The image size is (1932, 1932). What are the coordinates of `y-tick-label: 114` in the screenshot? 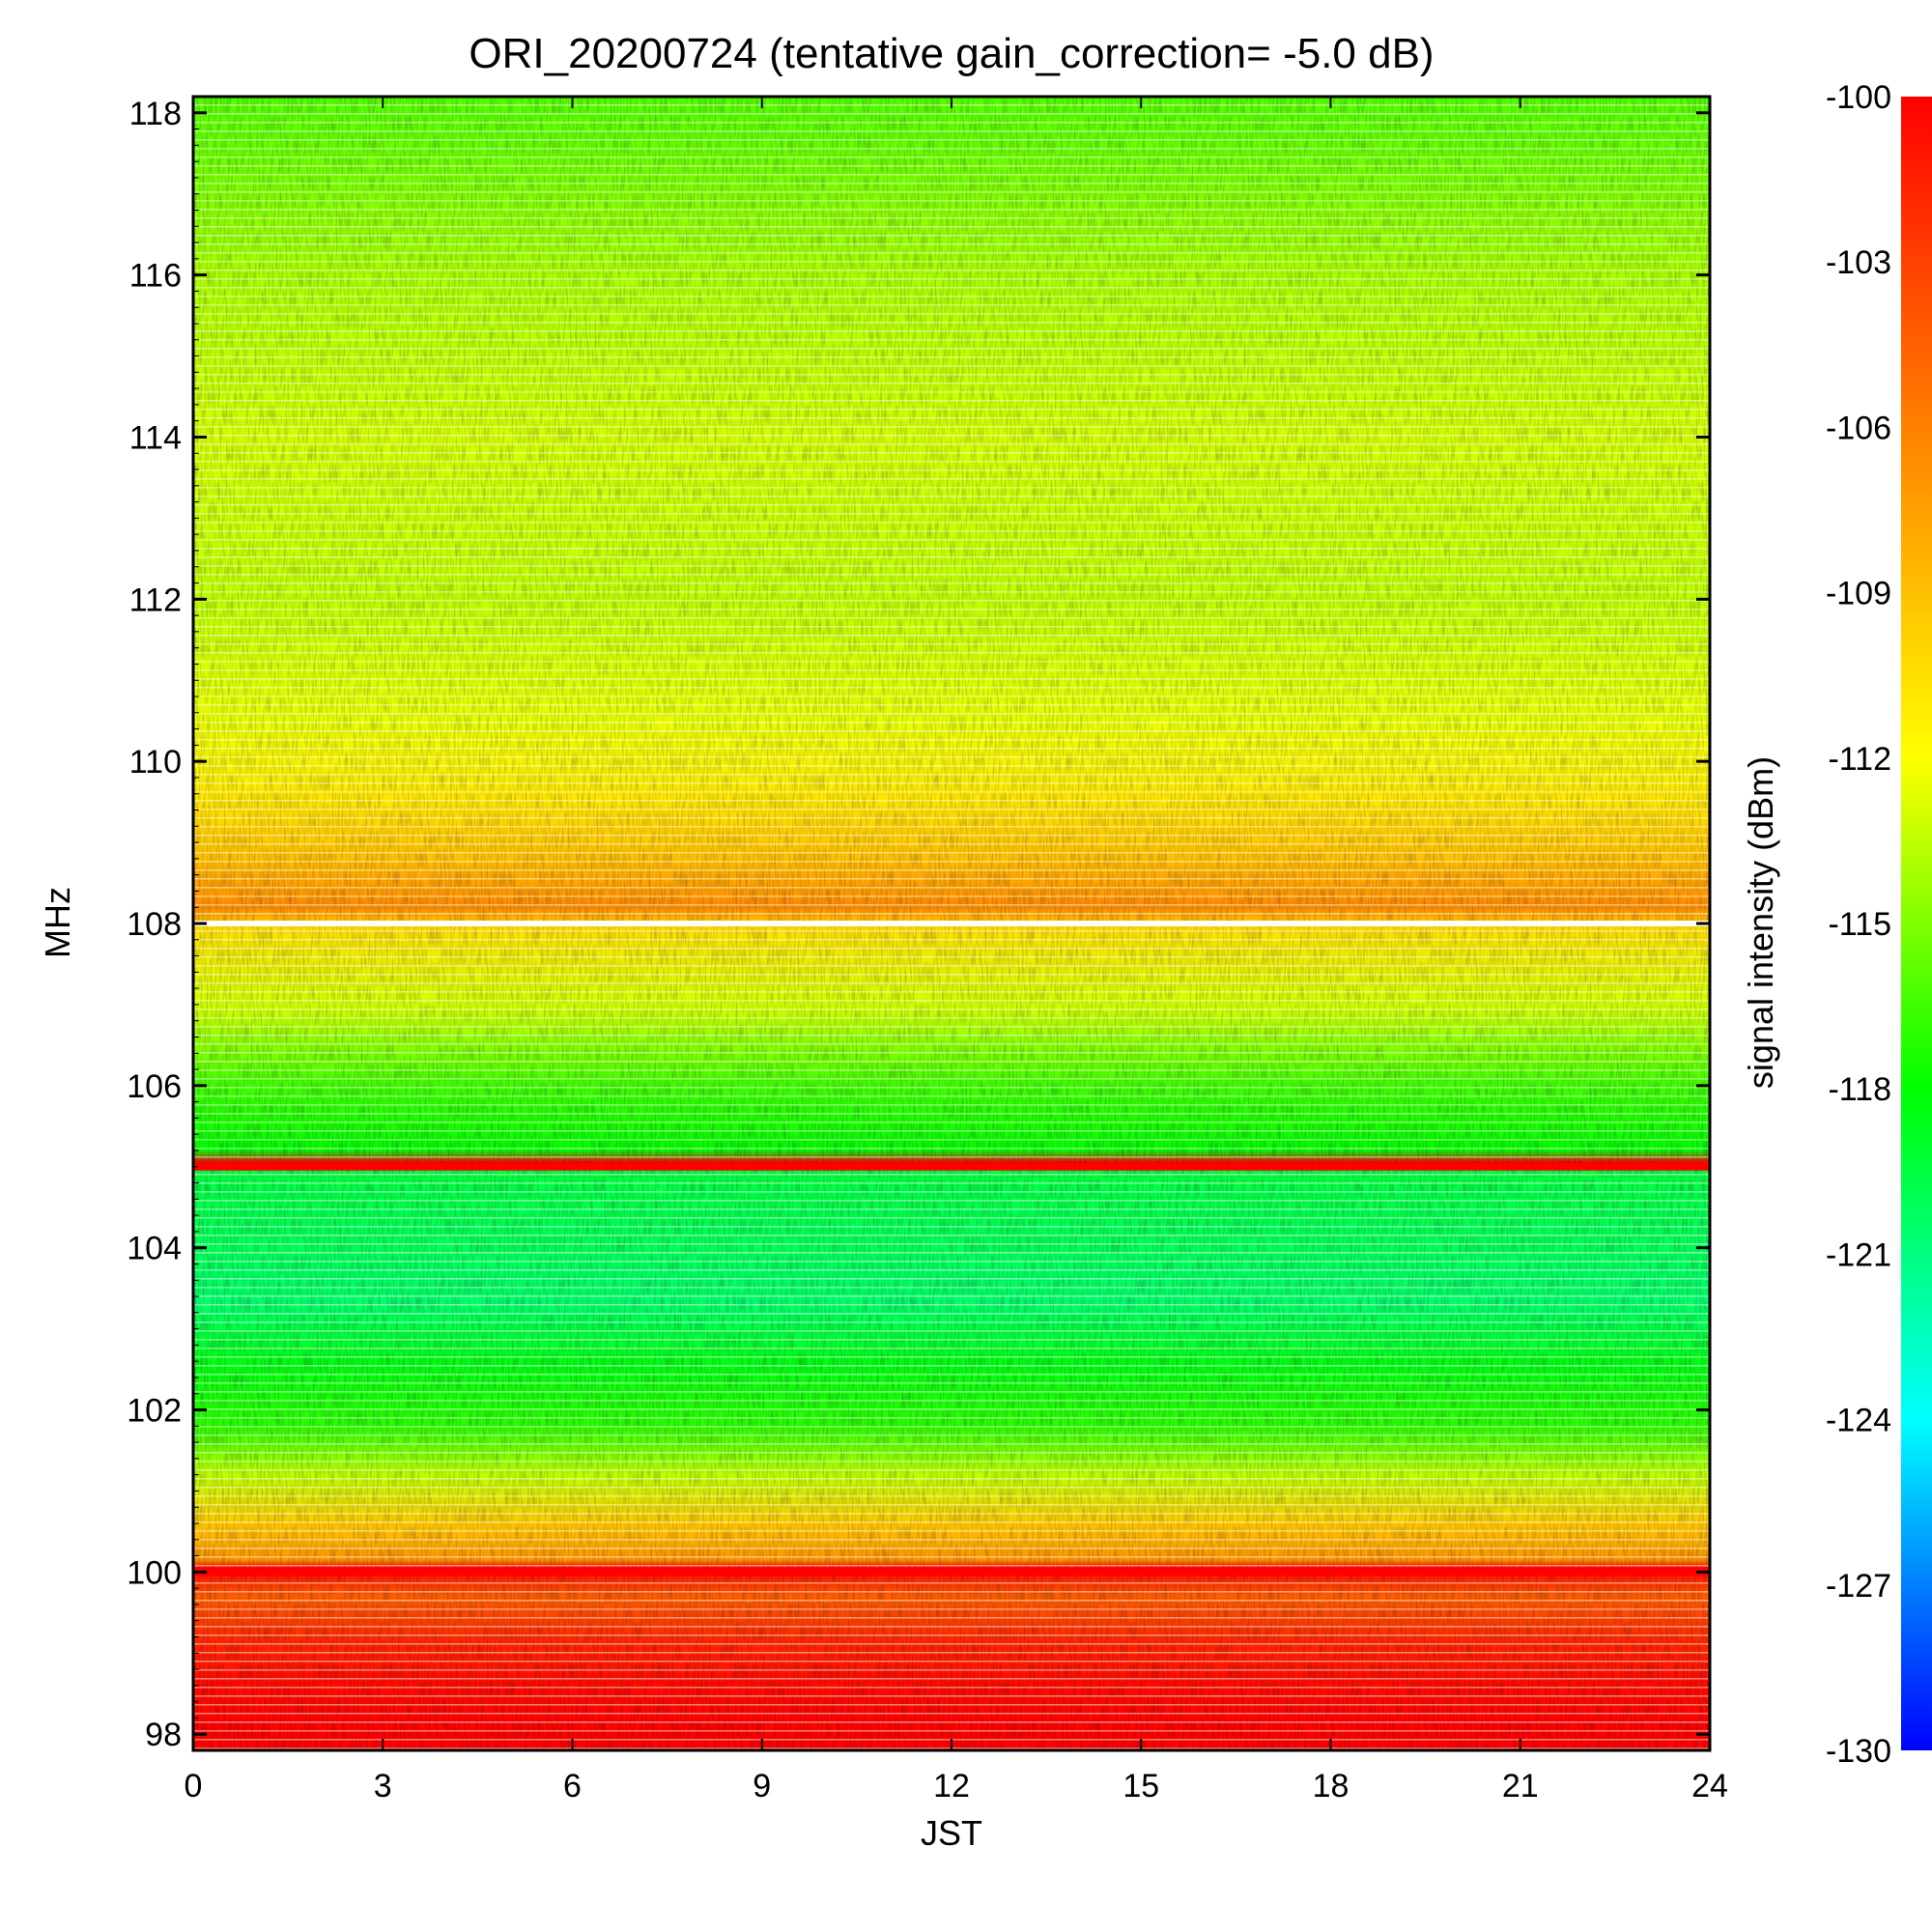 It's located at (155, 437).